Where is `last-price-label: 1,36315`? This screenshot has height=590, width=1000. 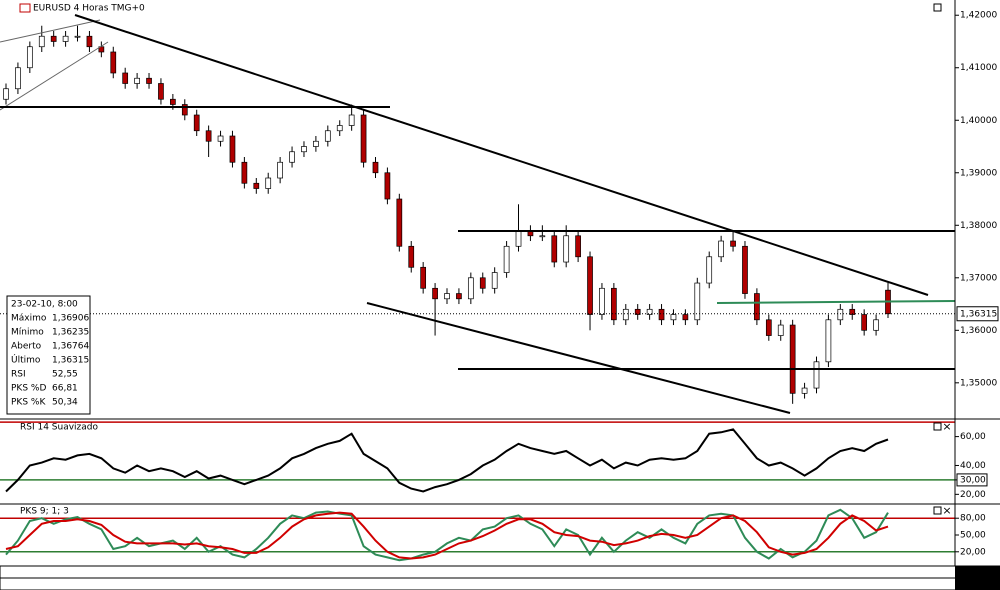
last-price-label: 1,36315 is located at coordinates (978, 314).